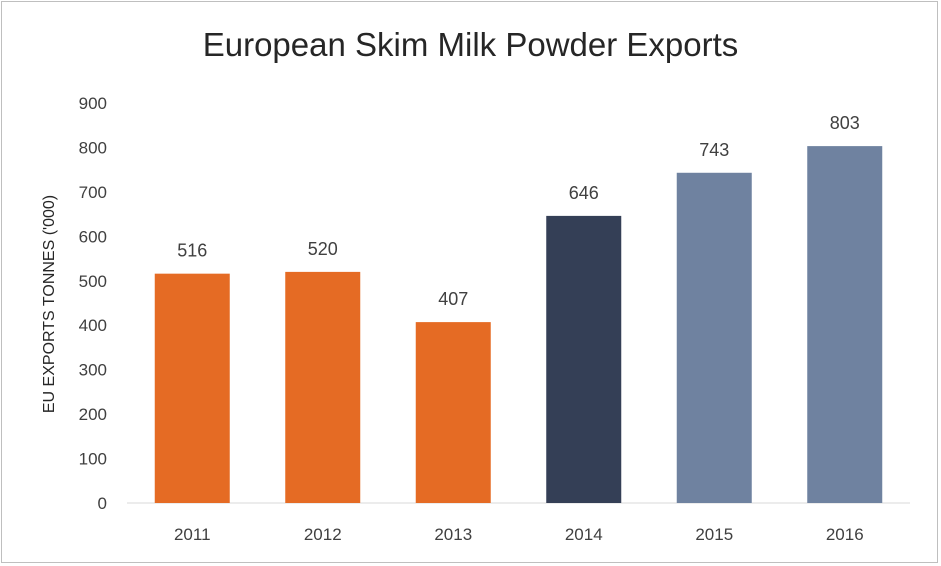 This screenshot has width=941, height=566. What do you see at coordinates (93, 192) in the screenshot?
I see `y-tick-label: 700` at bounding box center [93, 192].